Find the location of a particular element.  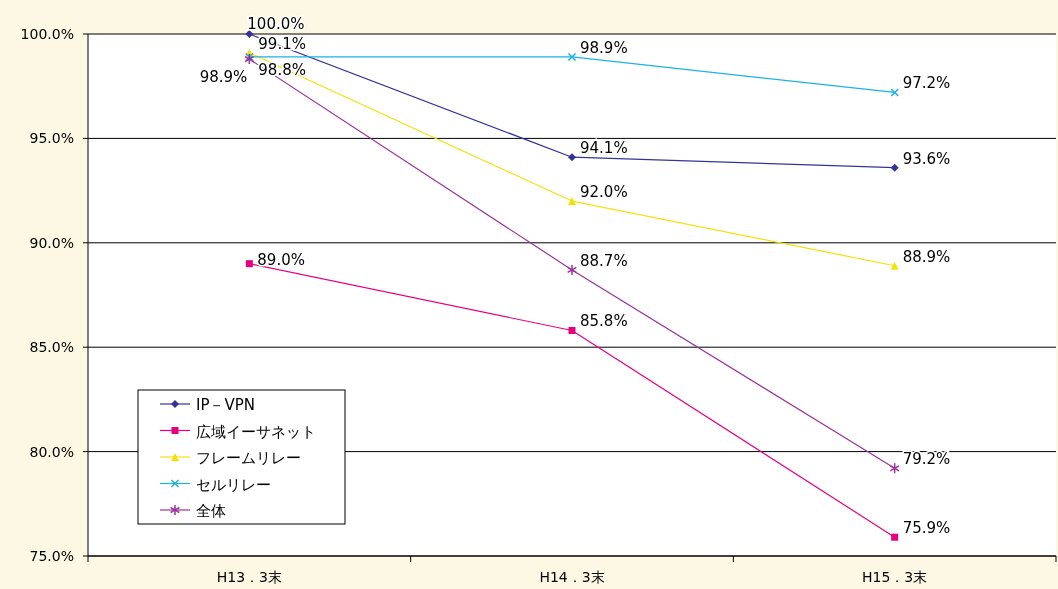

data-label: 97.2% is located at coordinates (926, 83).